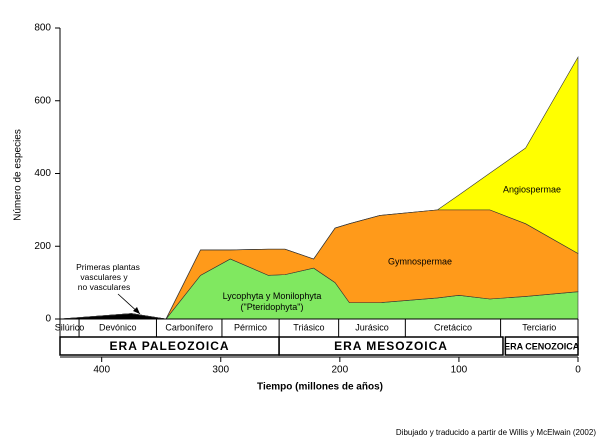 This screenshot has width=600, height=445. What do you see at coordinates (189, 327) in the screenshot?
I see `period-label: Carbonífero` at bounding box center [189, 327].